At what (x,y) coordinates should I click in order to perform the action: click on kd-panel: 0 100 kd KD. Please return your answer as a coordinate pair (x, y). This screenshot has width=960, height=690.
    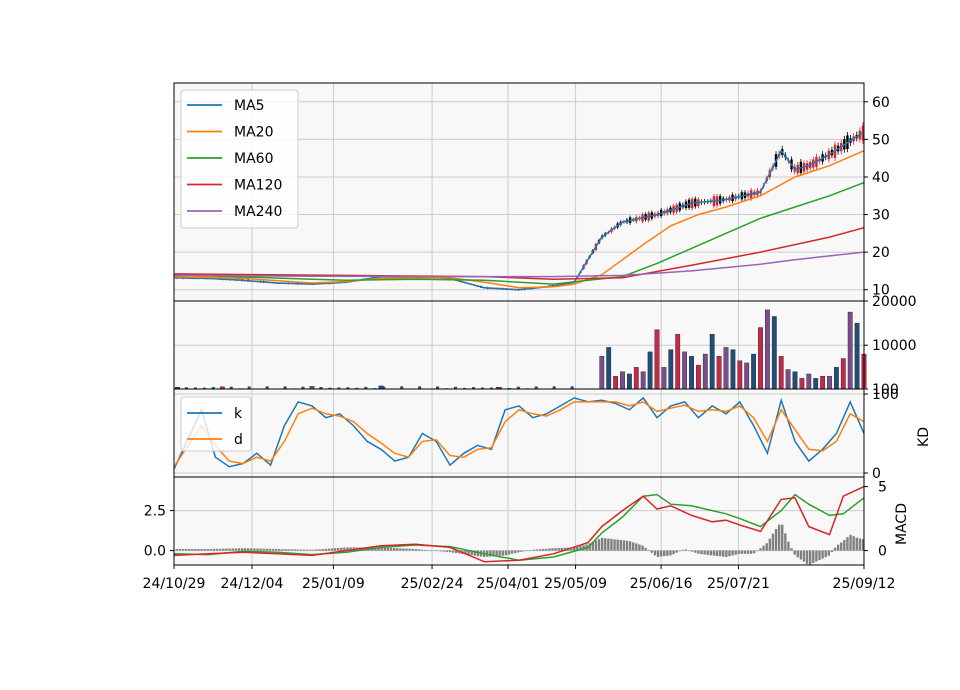
    Looking at the image, I should click on (552, 434).